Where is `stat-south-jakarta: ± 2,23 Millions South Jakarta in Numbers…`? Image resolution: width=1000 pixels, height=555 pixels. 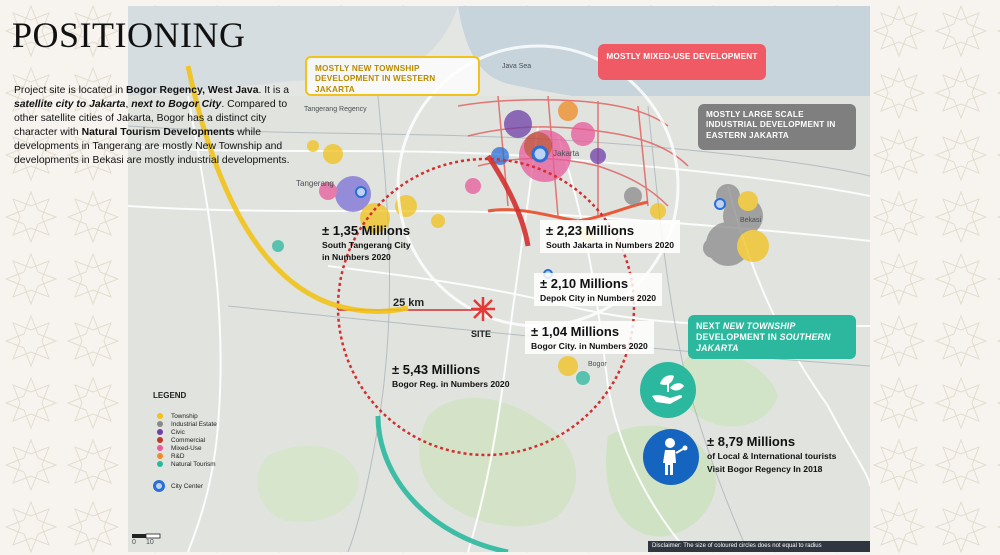
stat-south-jakarta: ± 2,23 Millions South Jakarta in Numbers… is located at coordinates (610, 236).